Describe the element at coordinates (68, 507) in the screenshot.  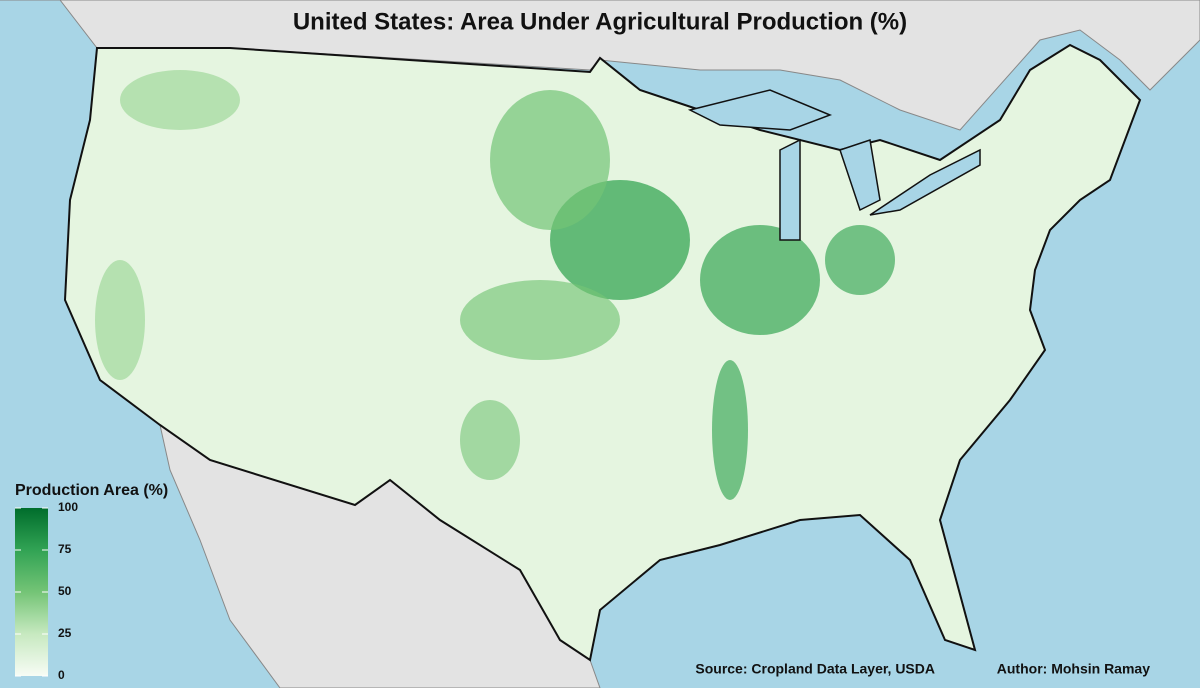
I see `colorbar-label: 100` at that location.